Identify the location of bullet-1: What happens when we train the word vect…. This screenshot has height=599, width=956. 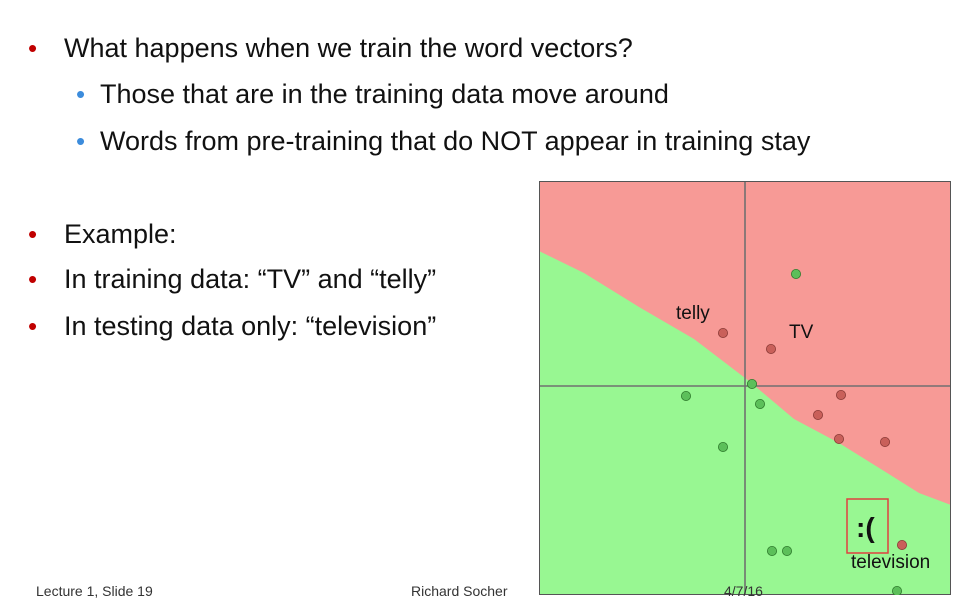
(348, 48).